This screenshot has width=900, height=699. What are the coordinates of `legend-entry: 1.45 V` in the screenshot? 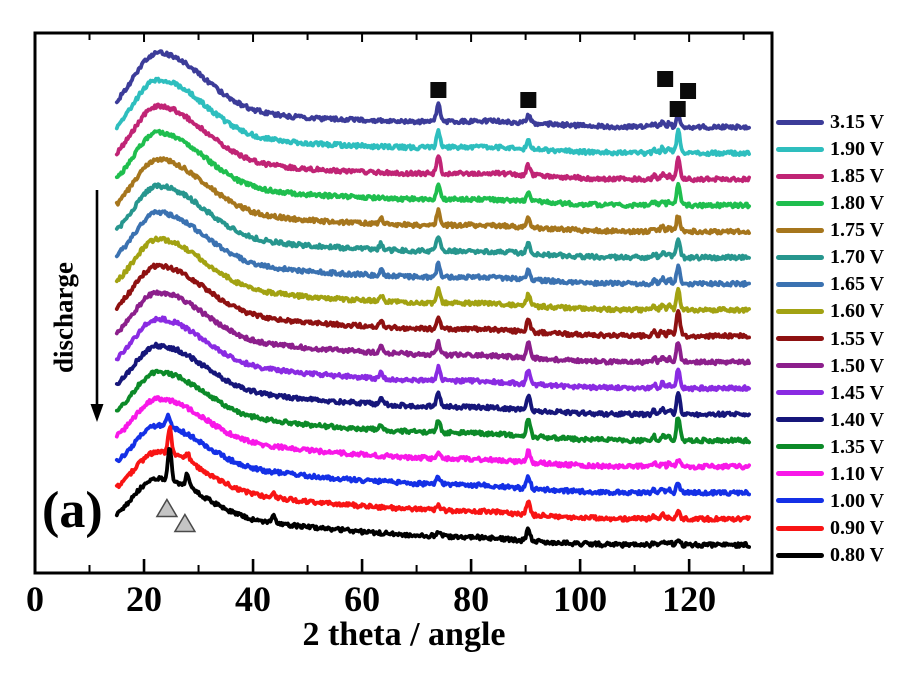 It's located at (830, 393).